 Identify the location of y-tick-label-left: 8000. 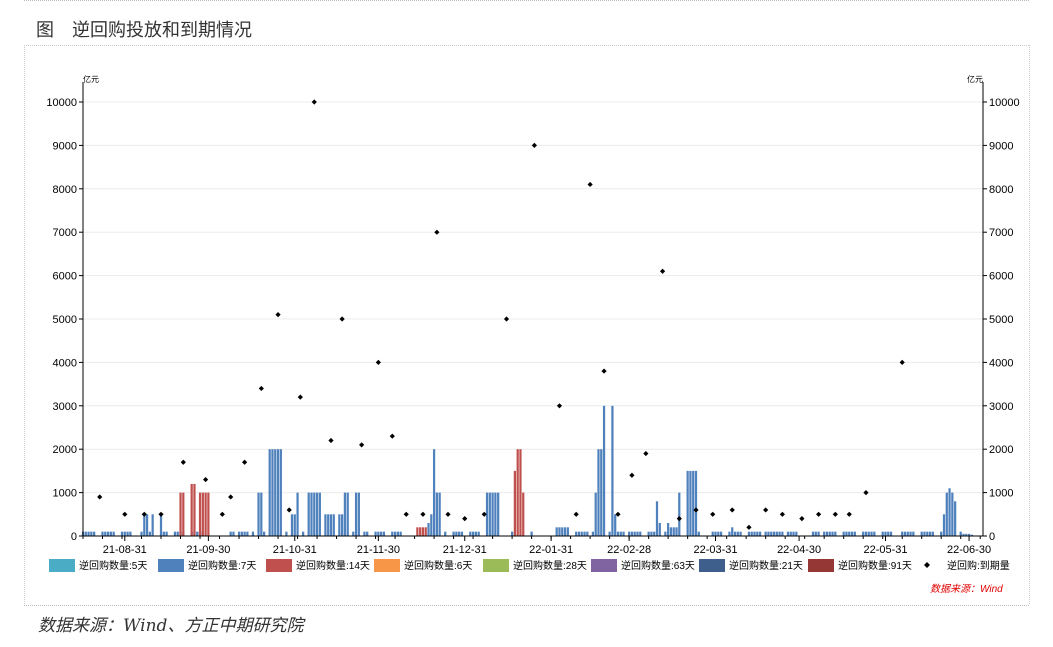
(65, 190).